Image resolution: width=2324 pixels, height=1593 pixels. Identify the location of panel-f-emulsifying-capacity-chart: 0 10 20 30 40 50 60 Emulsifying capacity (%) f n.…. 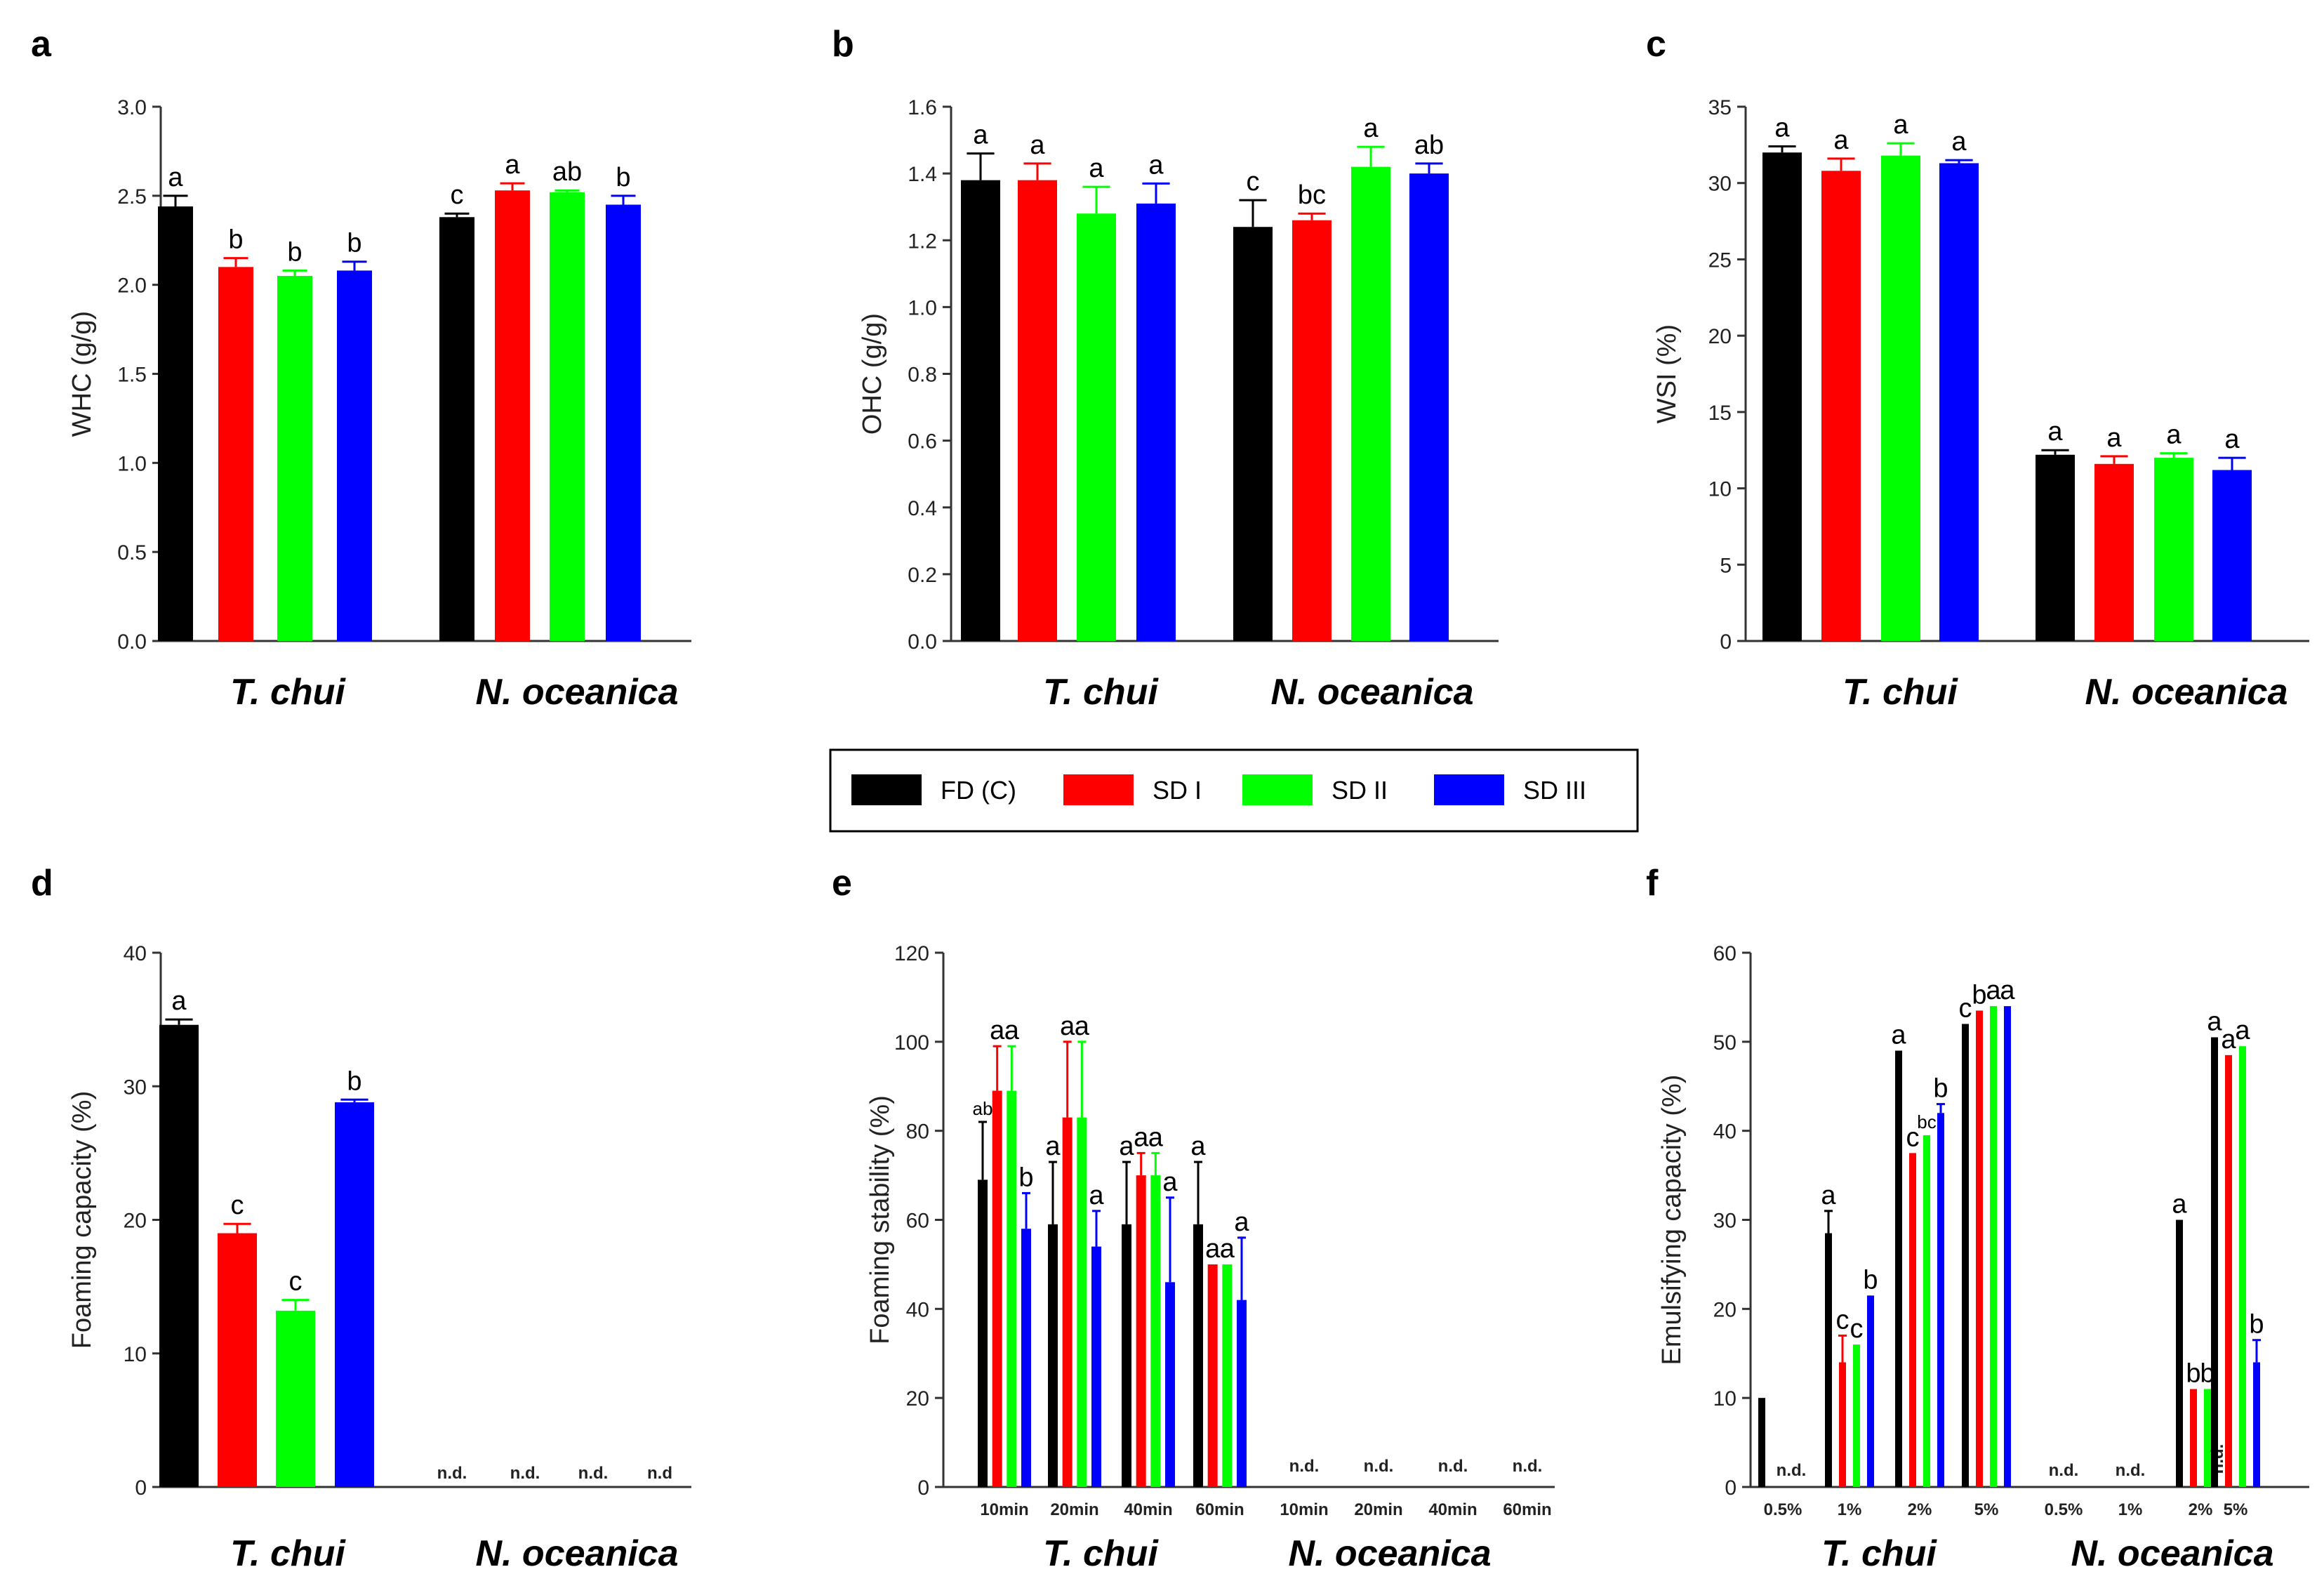
(1977, 1218).